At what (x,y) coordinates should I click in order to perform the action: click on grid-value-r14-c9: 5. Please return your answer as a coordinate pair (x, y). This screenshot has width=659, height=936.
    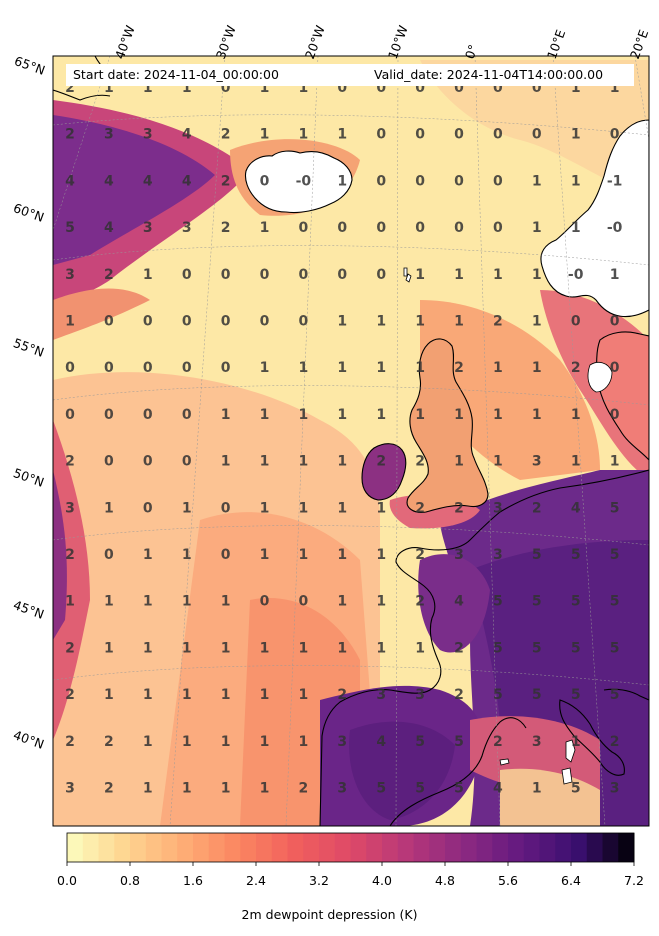
    Looking at the image, I should click on (420, 742).